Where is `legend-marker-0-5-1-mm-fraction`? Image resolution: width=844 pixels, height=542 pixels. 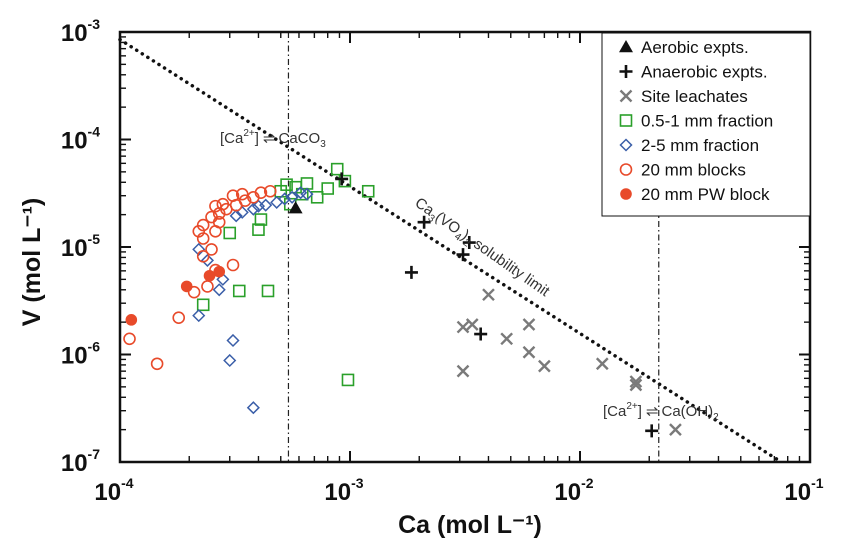
legend-marker-0-5-1-mm-fraction is located at coordinates (626, 120).